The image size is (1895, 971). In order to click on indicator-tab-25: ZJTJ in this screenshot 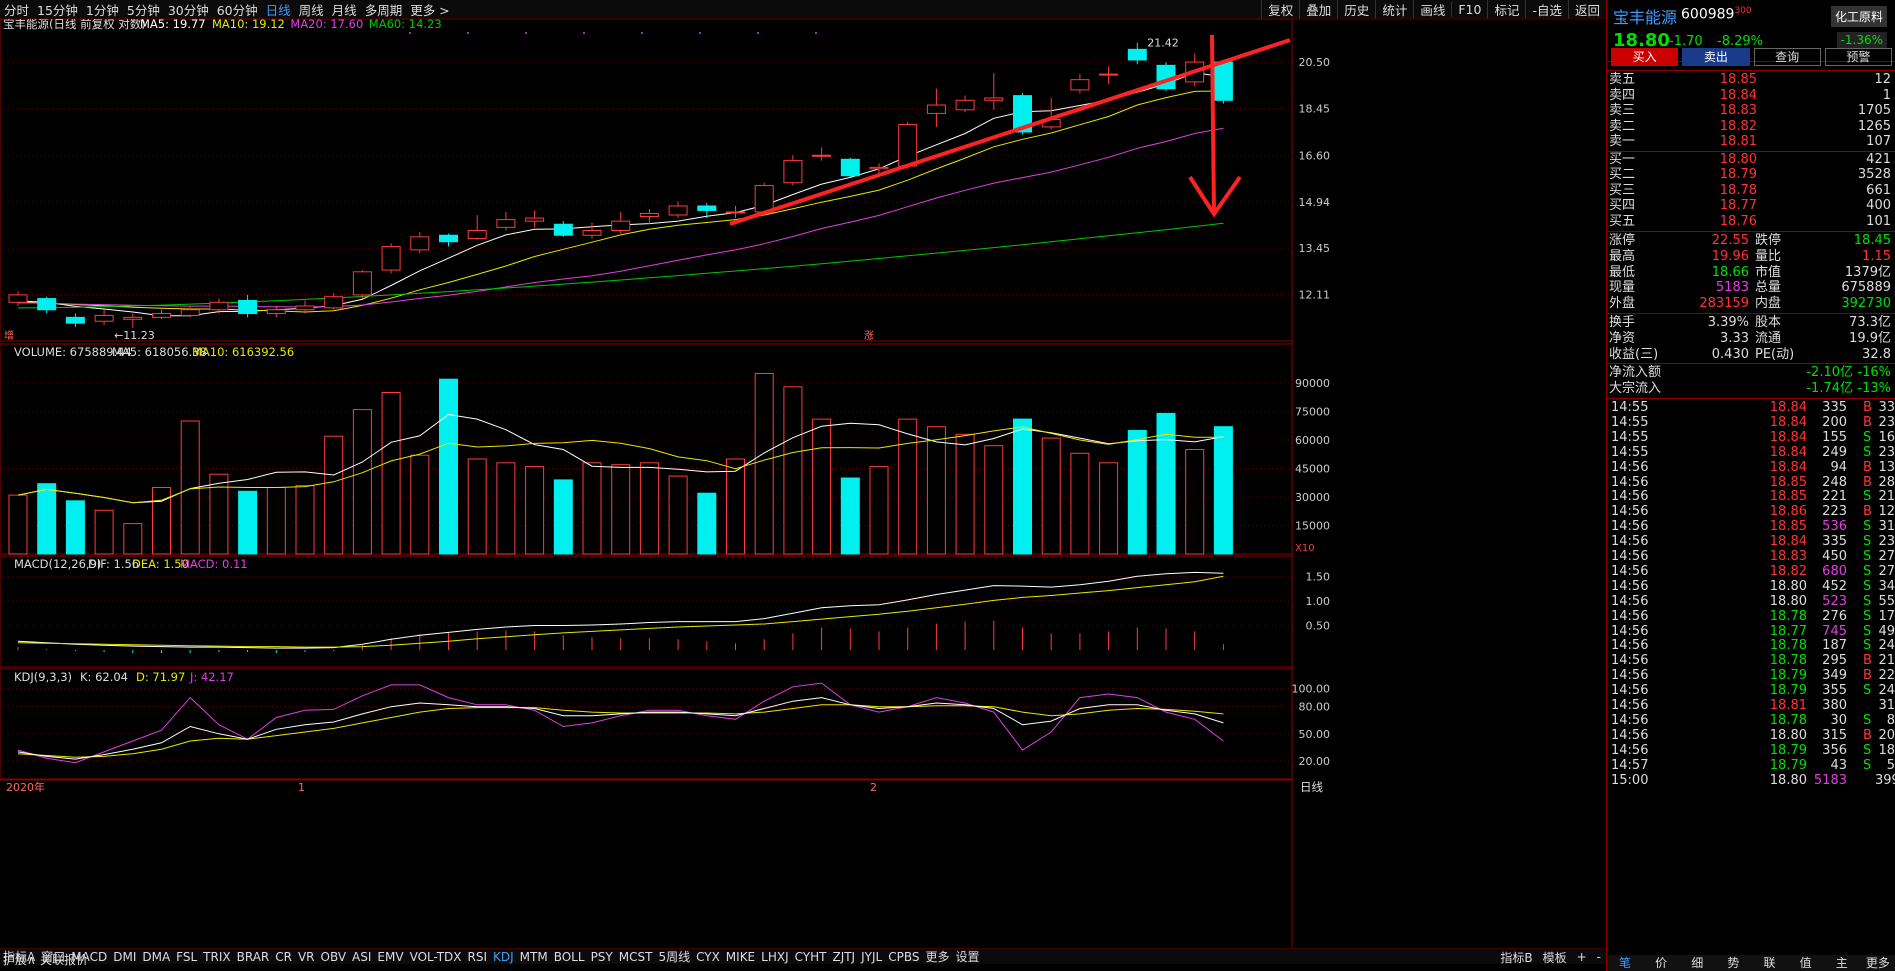, I will do `click(844, 956)`.